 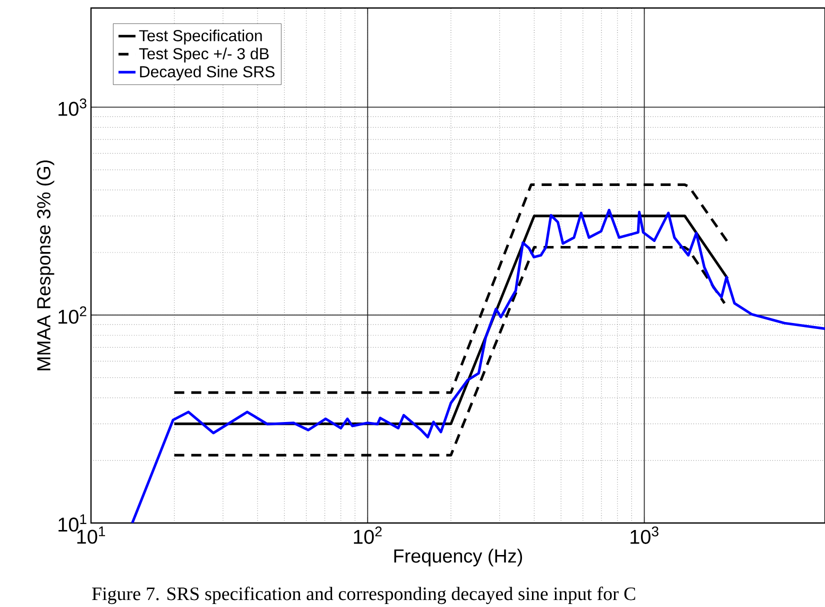 What do you see at coordinates (91, 535) in the screenshot?
I see `x-tick-label: 10$^{1}$` at bounding box center [91, 535].